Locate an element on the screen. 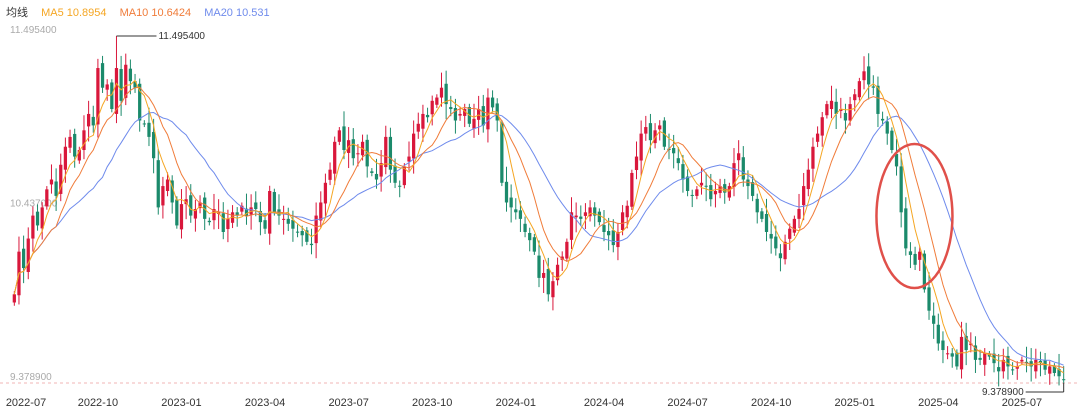  x-tick-label: 2024-10 is located at coordinates (771, 403).